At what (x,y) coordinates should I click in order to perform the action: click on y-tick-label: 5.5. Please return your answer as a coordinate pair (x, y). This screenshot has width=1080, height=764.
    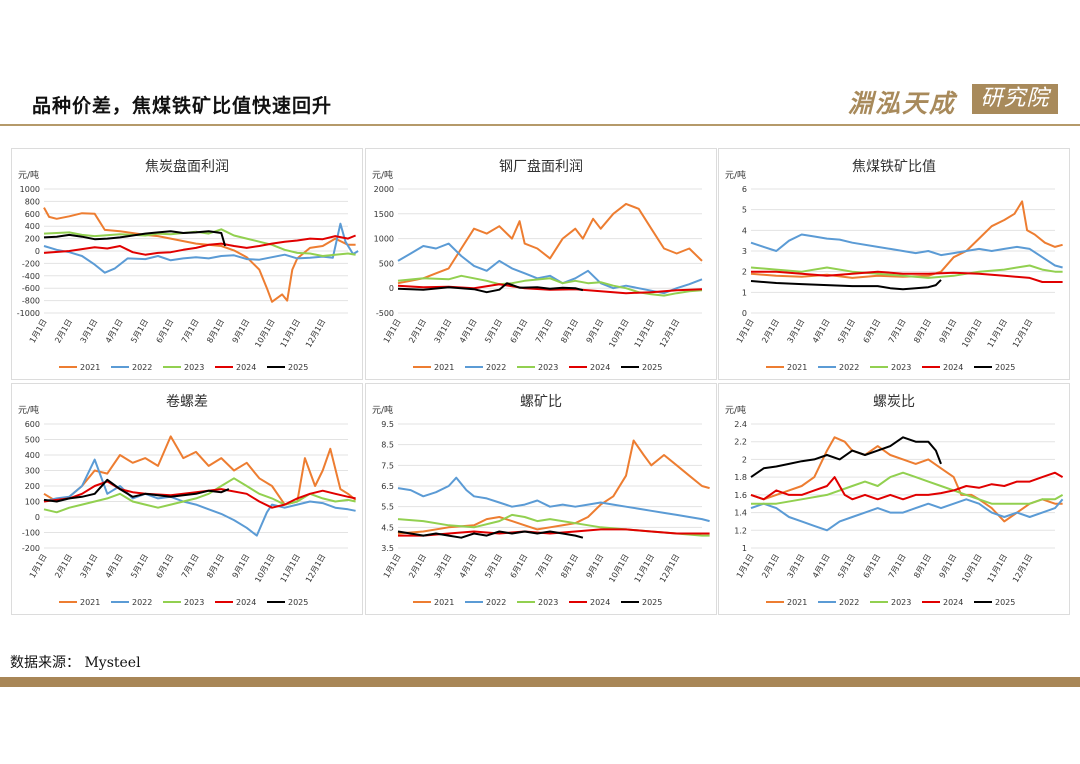
    Looking at the image, I should click on (387, 507).